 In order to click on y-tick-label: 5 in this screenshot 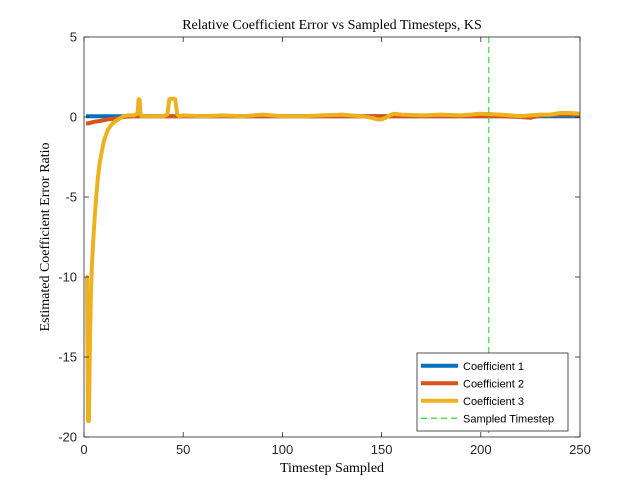, I will do `click(73, 37)`.